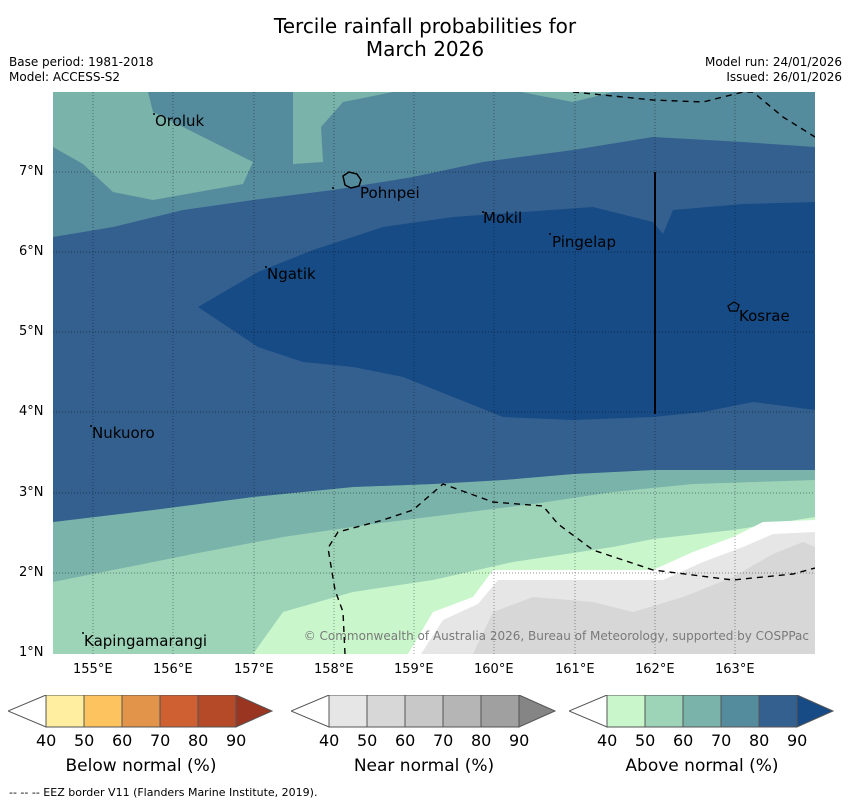 This screenshot has width=850, height=804. I want to click on lat-tick-6n: 6°N, so click(31, 251).